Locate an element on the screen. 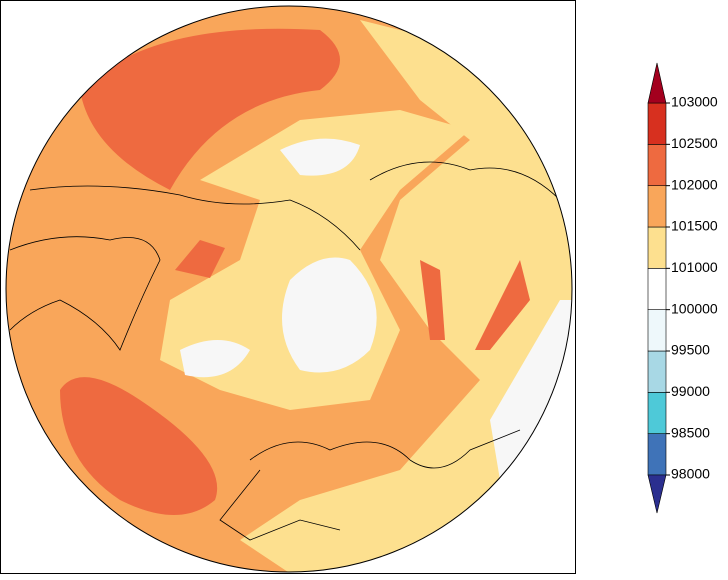 The width and height of the screenshot is (728, 580). colorbar-tick-label: 103000 is located at coordinates (694, 102).